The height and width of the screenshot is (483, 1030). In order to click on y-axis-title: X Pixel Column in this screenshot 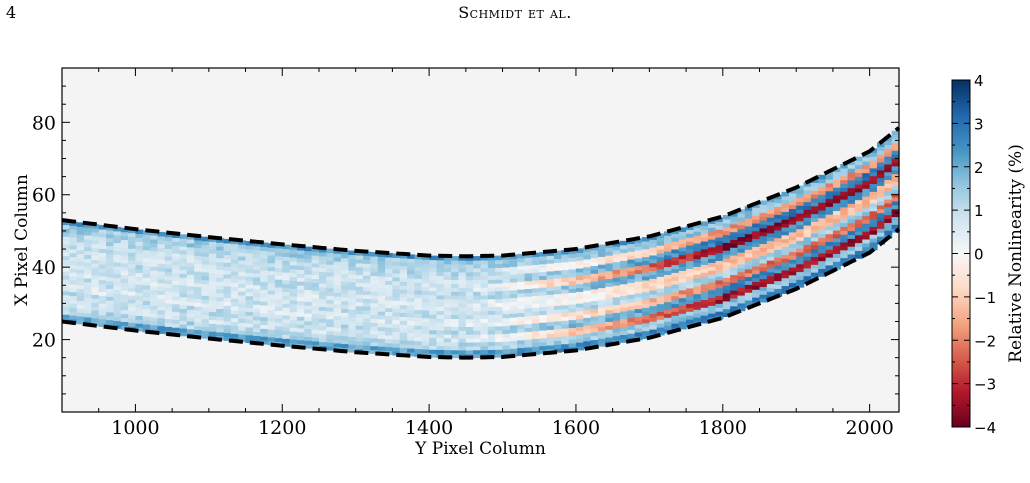, I will do `click(22, 240)`.